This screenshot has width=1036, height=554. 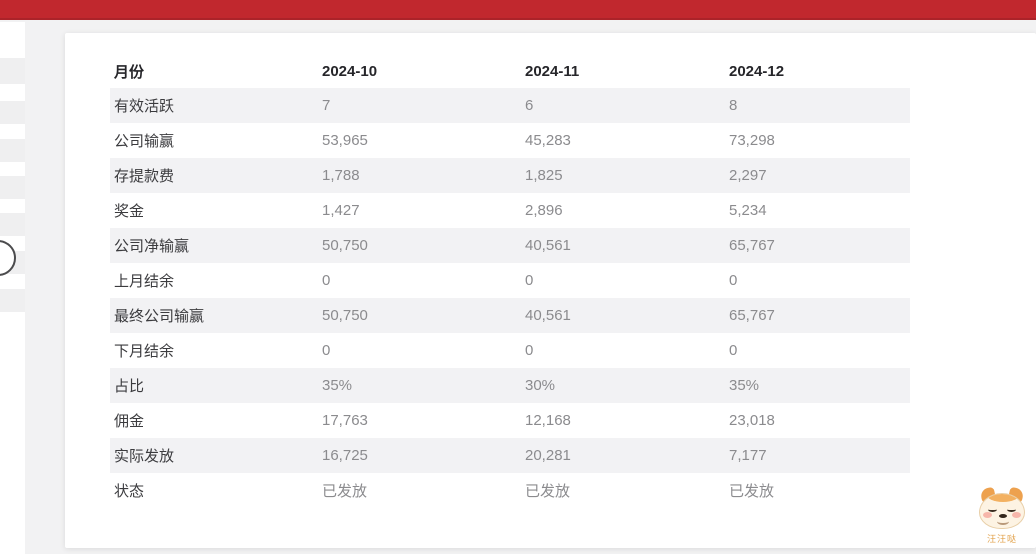 I want to click on row-value: 2,297, so click(x=748, y=175).